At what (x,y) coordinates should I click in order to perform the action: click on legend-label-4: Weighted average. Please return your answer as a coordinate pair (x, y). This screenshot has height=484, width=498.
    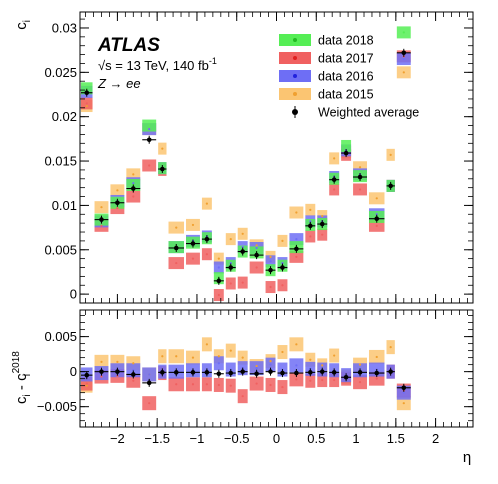
    Looking at the image, I should click on (368, 113).